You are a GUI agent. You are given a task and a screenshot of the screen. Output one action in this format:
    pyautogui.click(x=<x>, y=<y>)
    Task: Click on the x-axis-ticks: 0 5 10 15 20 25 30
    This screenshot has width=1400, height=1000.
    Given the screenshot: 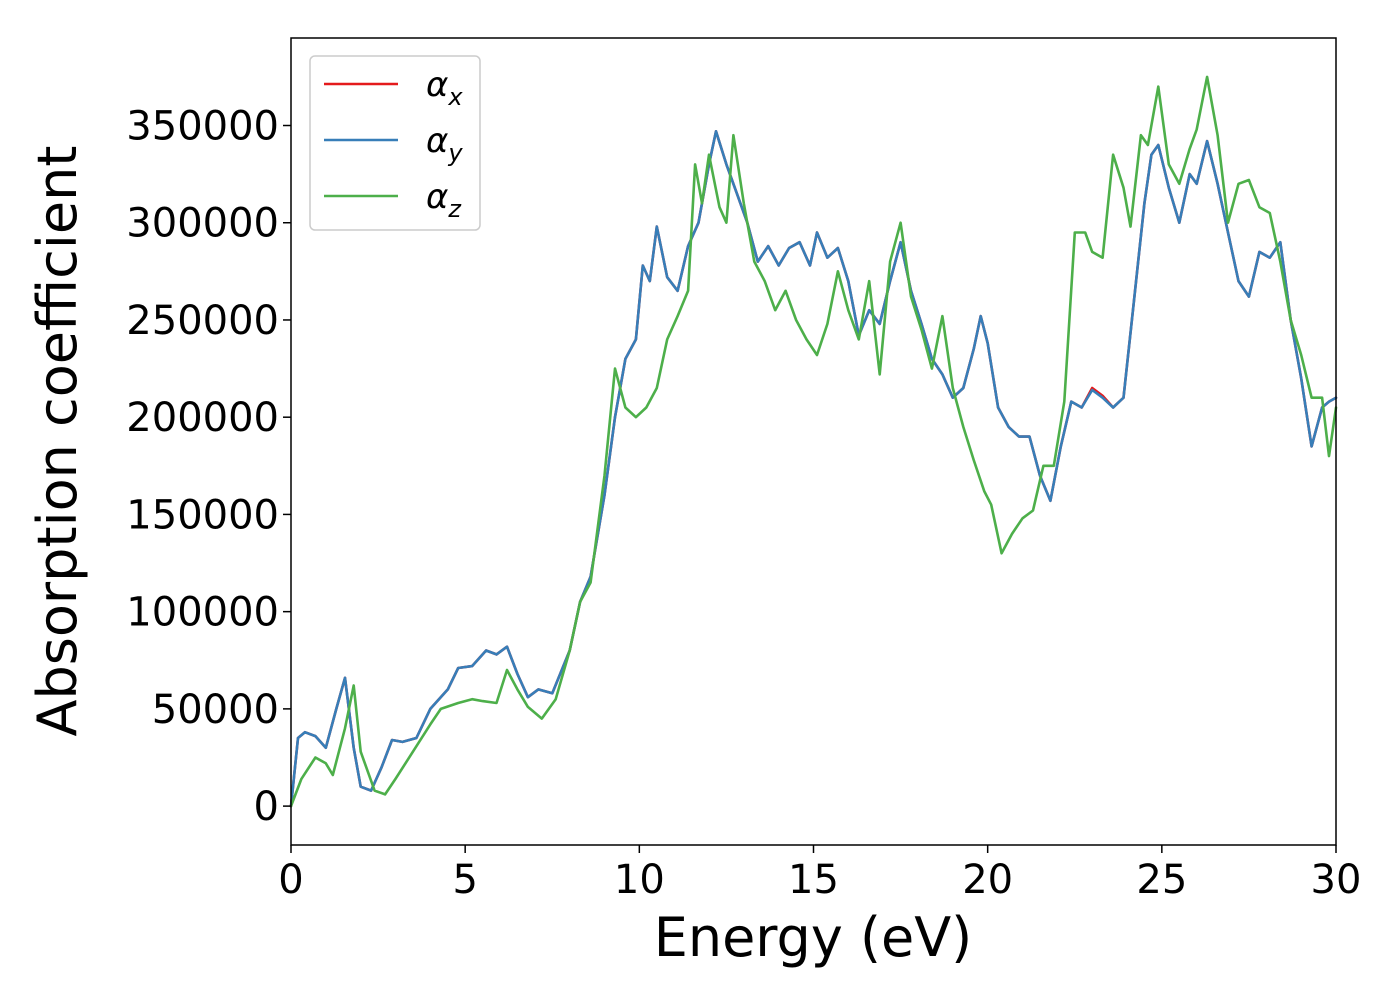 What is the action you would take?
    pyautogui.click(x=819, y=874)
    